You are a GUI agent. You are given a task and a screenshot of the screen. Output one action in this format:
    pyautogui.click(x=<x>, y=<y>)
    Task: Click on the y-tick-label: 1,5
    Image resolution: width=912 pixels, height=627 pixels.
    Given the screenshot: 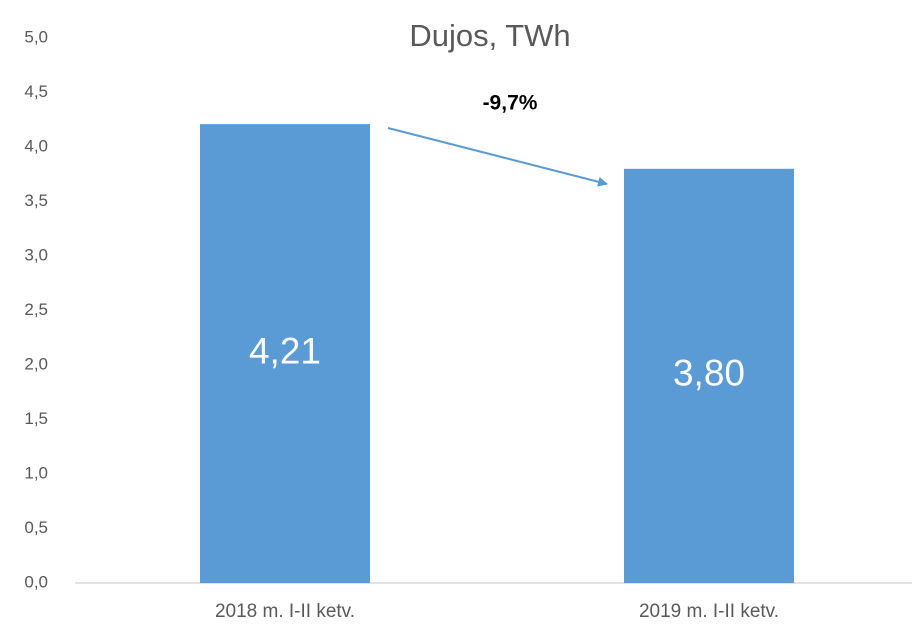 What is the action you would take?
    pyautogui.click(x=36, y=418)
    